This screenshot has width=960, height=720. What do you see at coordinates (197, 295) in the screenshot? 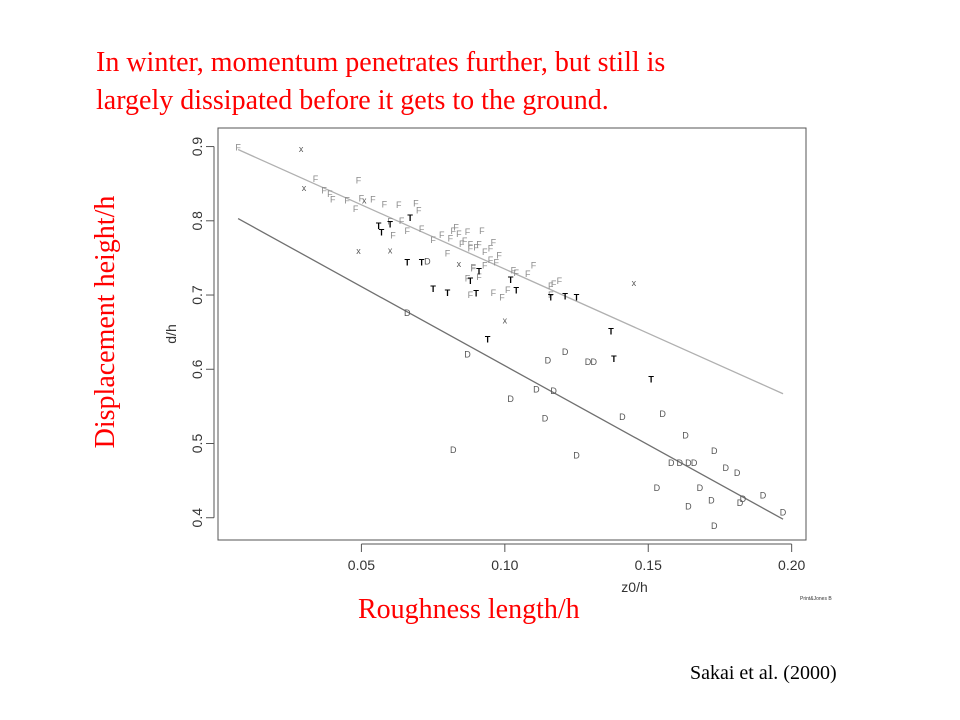
I see `y-tick-label: 0.7` at bounding box center [197, 295].